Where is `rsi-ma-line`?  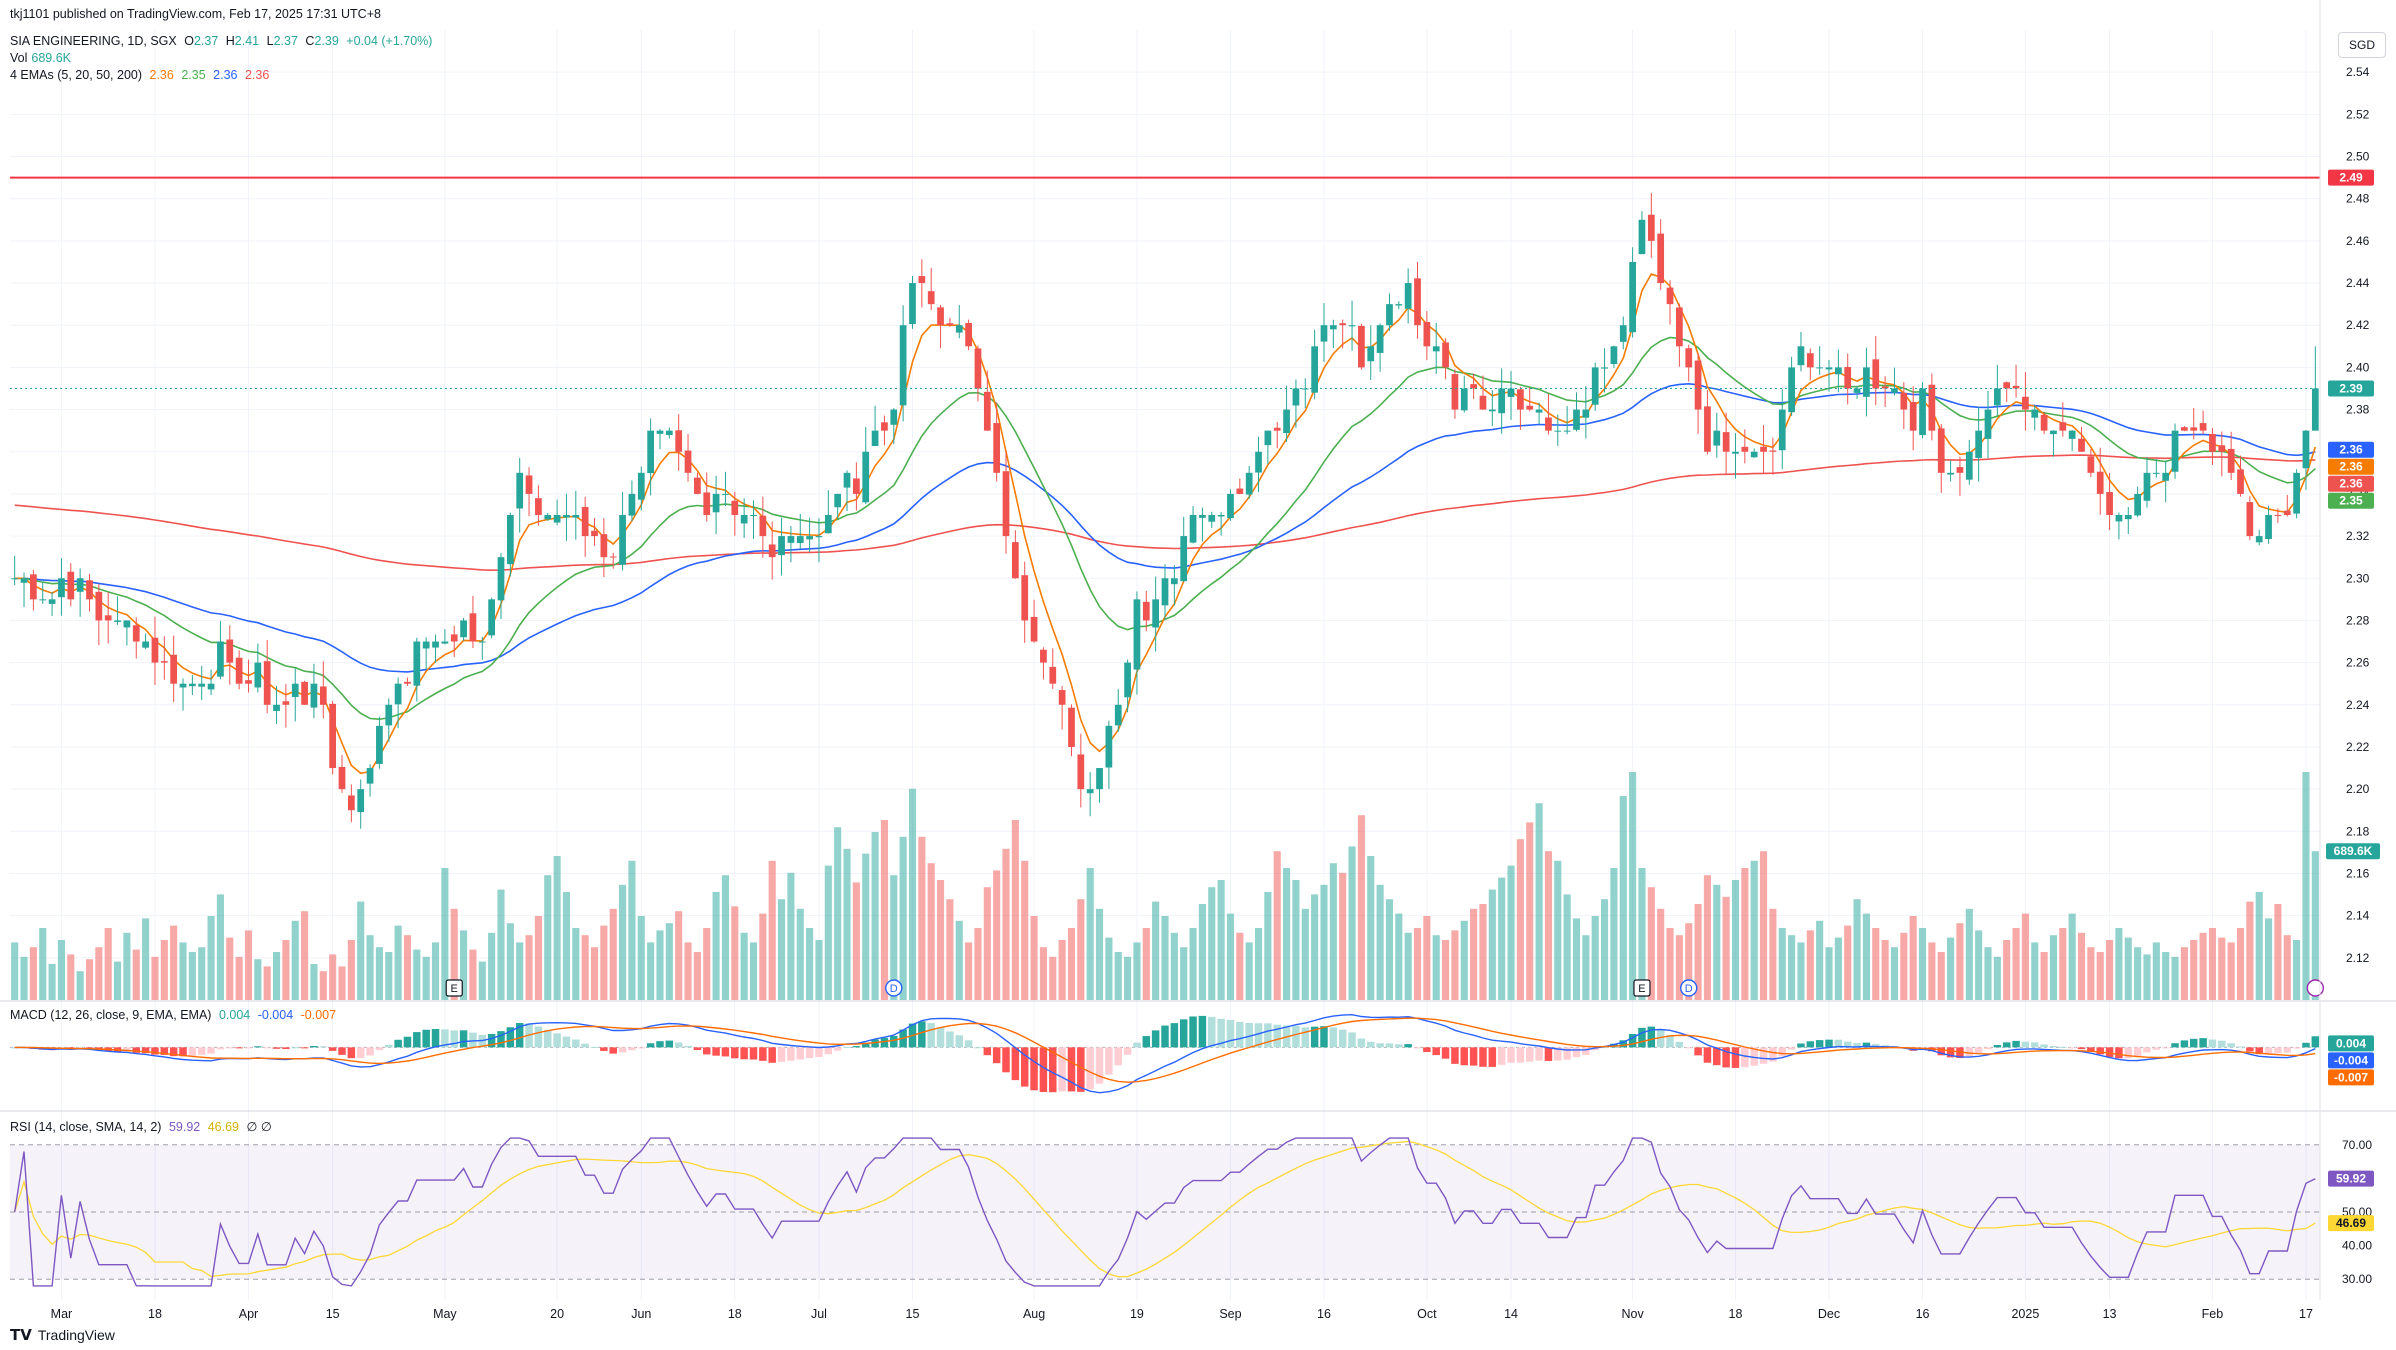
rsi-ma-line is located at coordinates (1165, 1209).